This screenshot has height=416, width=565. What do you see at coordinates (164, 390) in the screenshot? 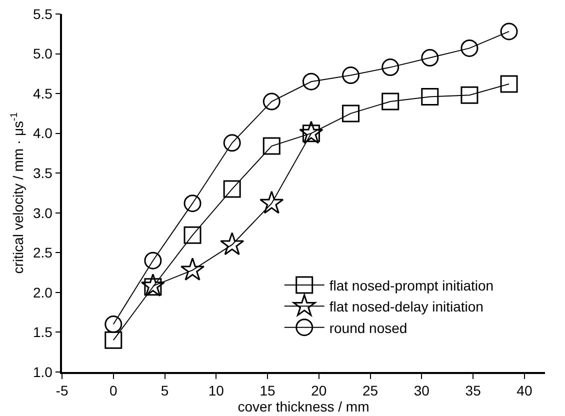
I see `x-tick-label: 5` at bounding box center [164, 390].